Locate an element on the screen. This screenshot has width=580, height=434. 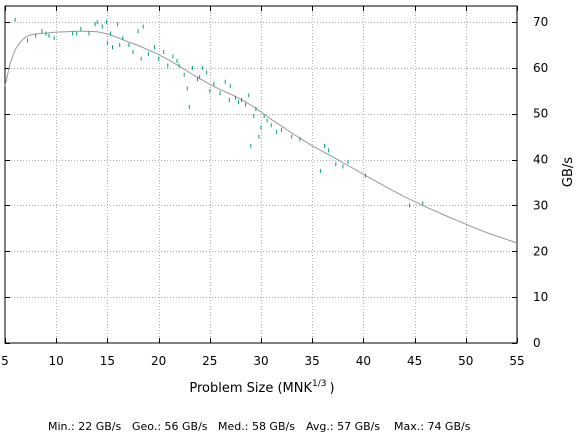
y-tick-label: 30 is located at coordinates (540, 205).